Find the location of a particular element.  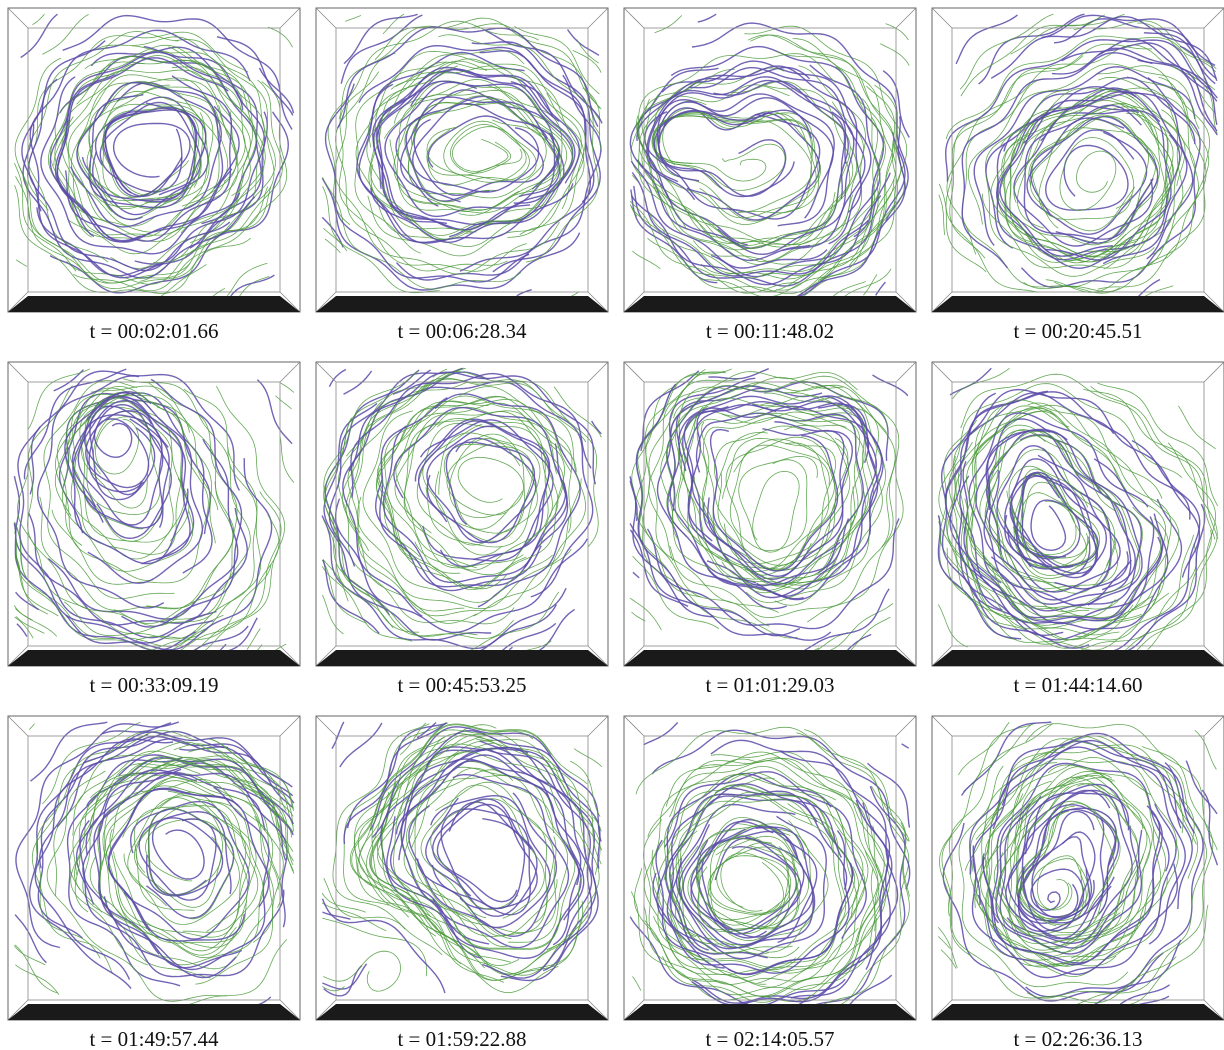

panel: t = 00:45:53.25 is located at coordinates (462, 529).